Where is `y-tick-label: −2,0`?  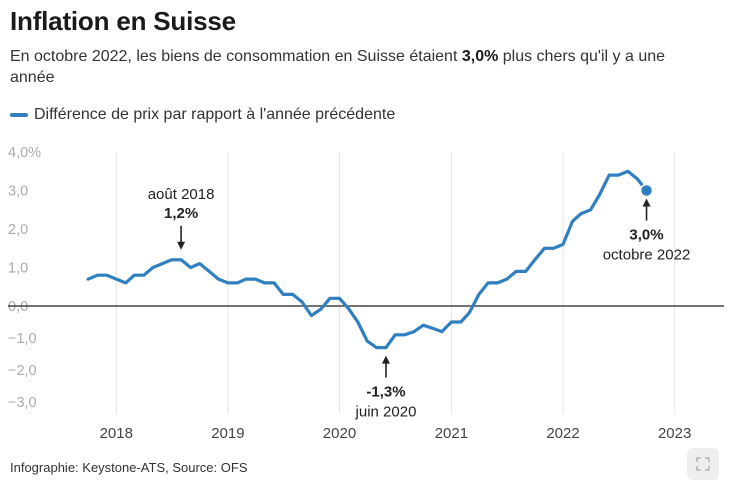
y-tick-label: −2,0 is located at coordinates (22, 371).